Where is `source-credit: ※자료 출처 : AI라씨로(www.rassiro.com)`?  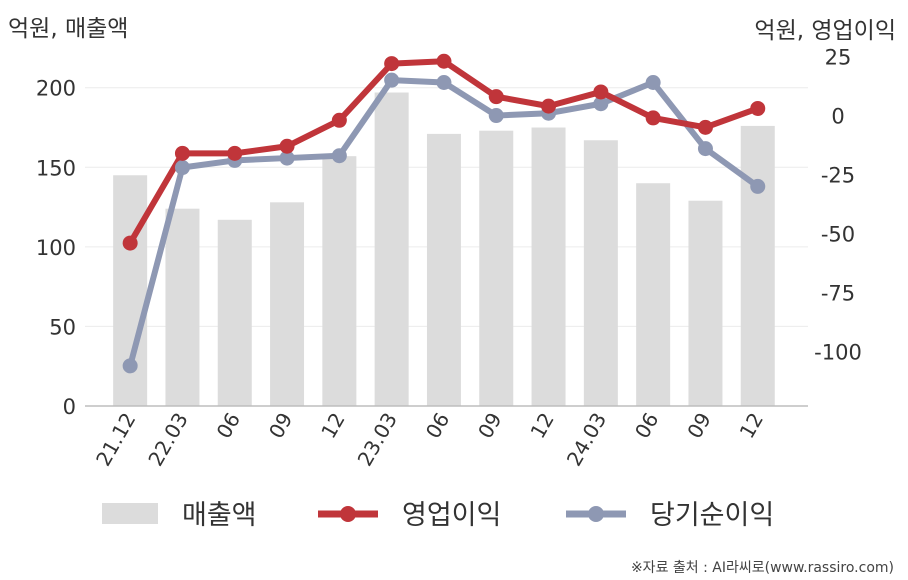 source-credit: ※자료 출처 : AI라씨로(www.rassiro.com) is located at coordinates (762, 568).